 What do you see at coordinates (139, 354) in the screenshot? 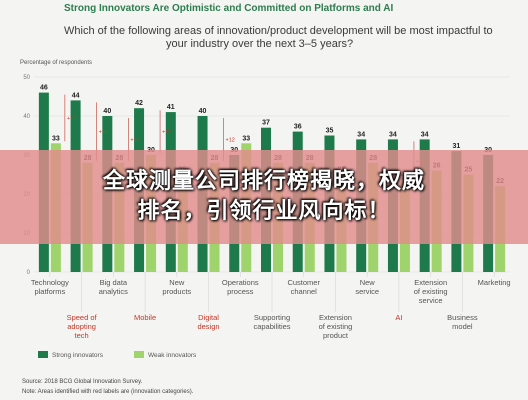
I see `legend-swatch-weak` at bounding box center [139, 354].